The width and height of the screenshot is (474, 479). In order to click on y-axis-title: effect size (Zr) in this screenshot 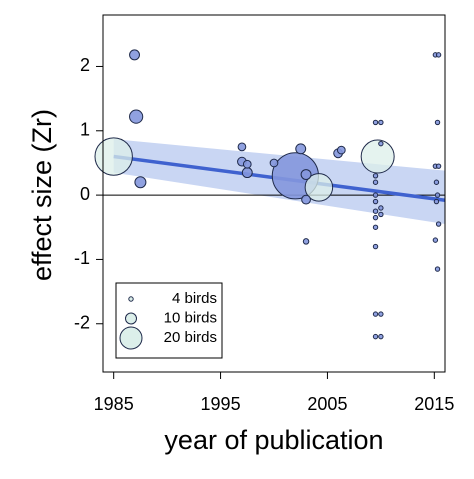, I will do `click(42, 195)`.